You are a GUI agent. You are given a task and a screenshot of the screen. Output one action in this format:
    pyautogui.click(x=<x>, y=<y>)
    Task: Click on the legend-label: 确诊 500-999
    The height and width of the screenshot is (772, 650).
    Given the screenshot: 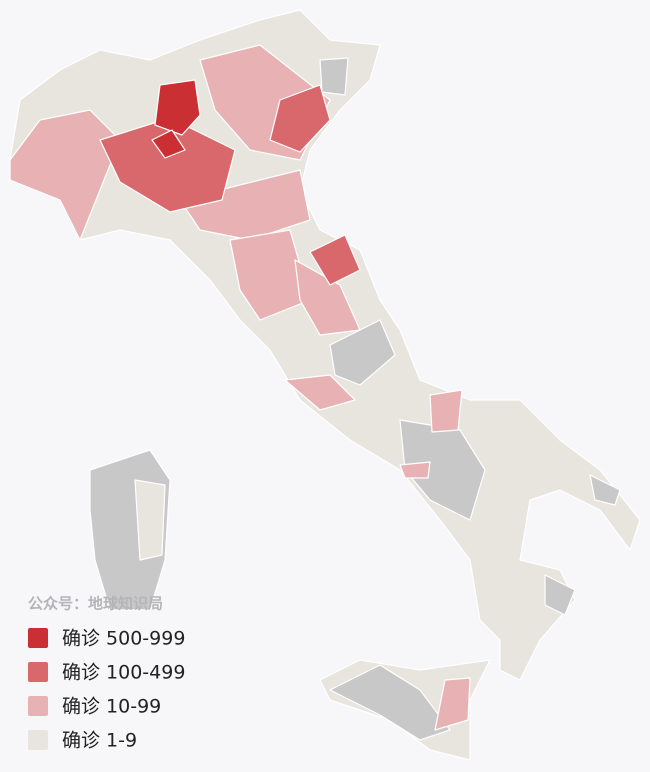 What is the action you would take?
    pyautogui.click(x=123, y=639)
    